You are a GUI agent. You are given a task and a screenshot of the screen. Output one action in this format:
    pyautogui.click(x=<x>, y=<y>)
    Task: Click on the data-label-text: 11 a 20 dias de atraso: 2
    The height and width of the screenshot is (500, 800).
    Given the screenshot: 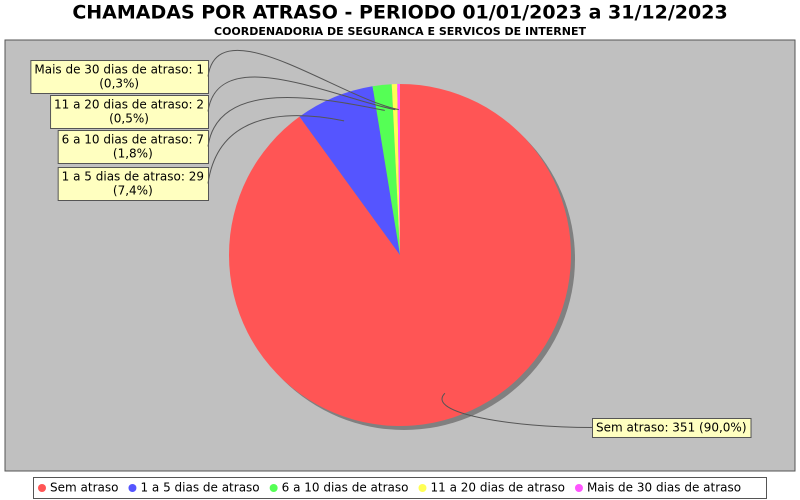 What is the action you would take?
    pyautogui.click(x=129, y=105)
    